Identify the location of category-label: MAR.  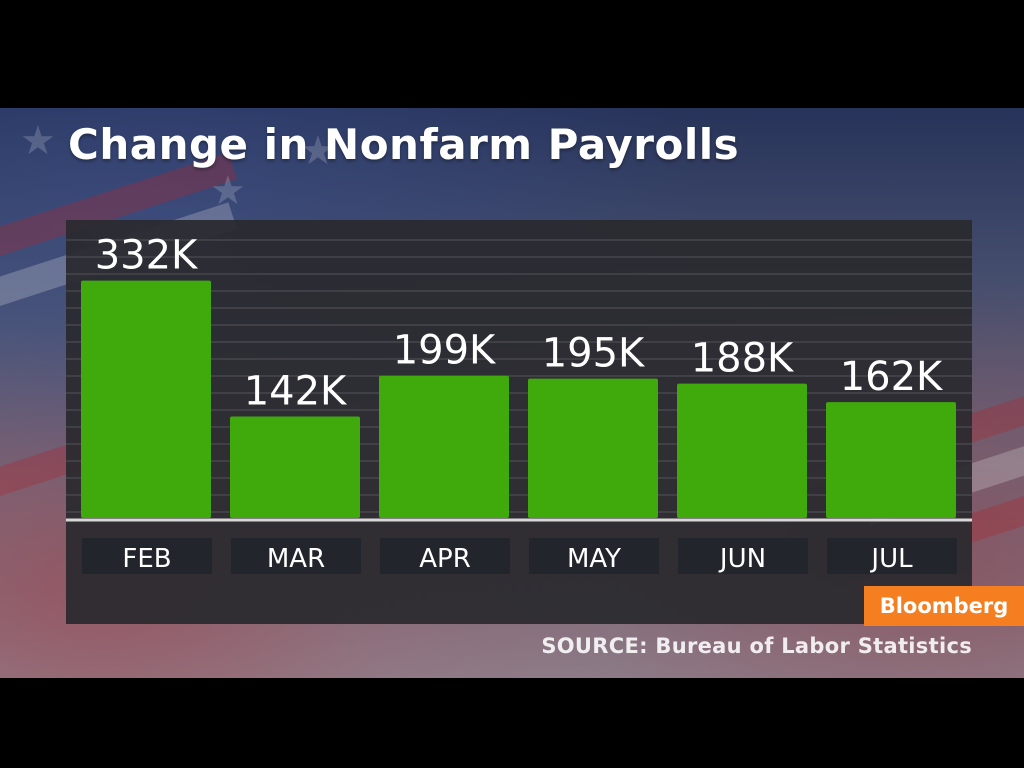
(296, 559).